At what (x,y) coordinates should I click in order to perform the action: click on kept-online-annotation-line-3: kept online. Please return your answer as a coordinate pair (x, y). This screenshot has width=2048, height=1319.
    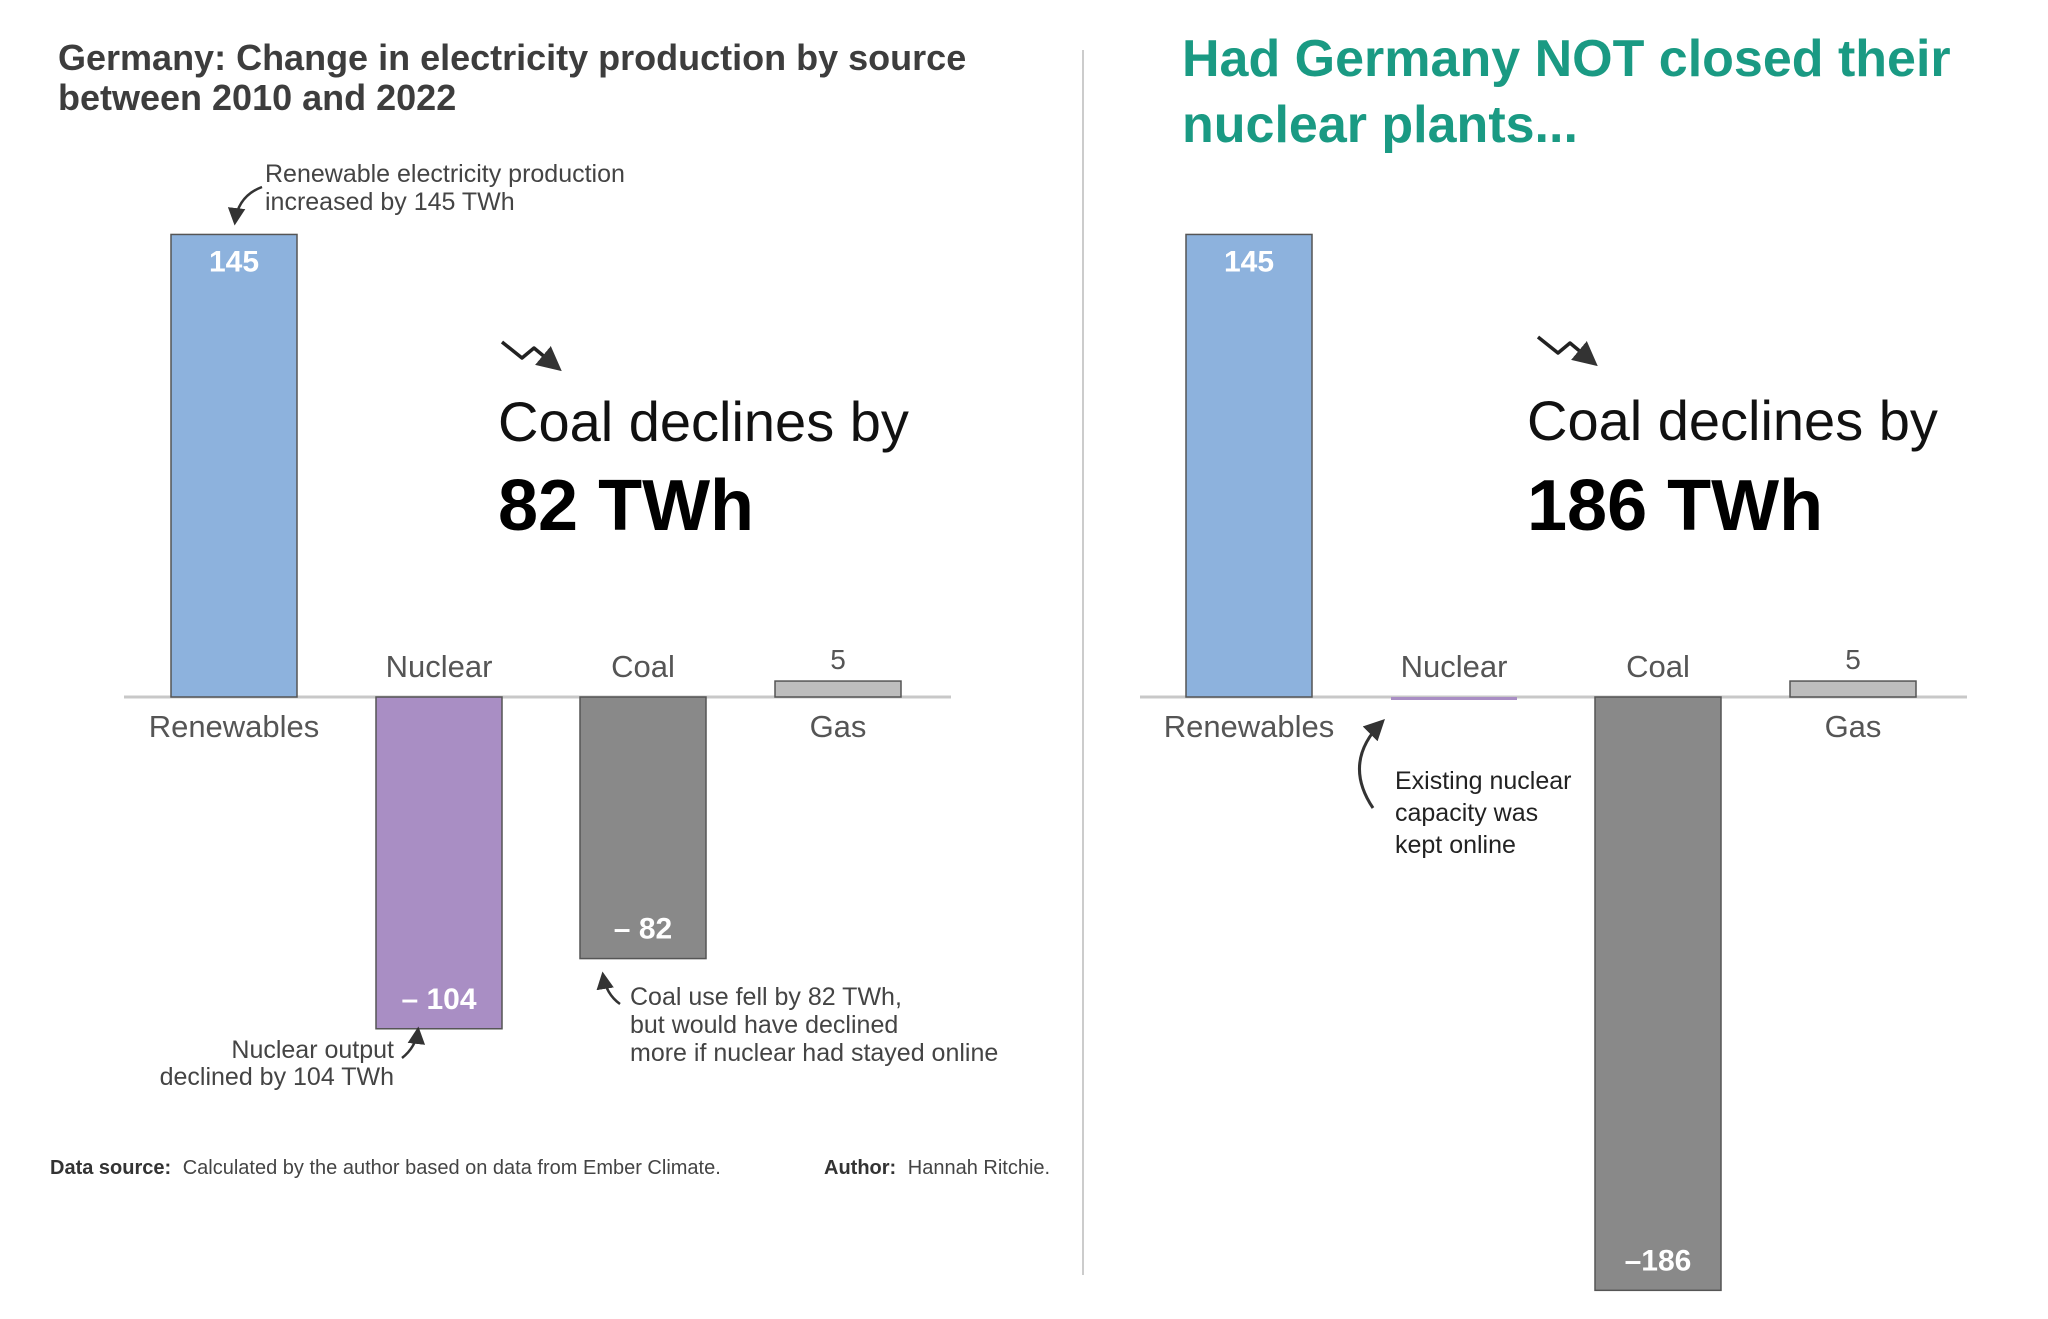
    Looking at the image, I should click on (1455, 845).